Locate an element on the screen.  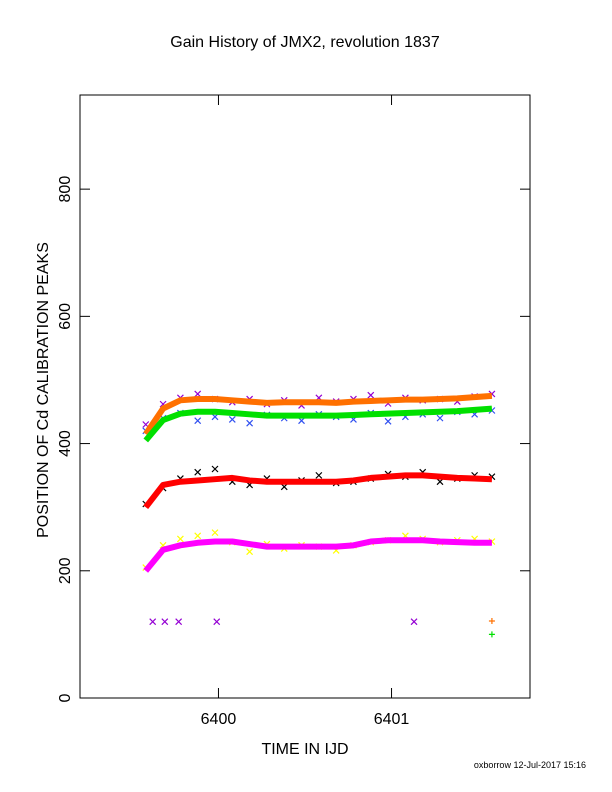
y-axis-label: POSITION OF Cd CALIBRATION PEAKS is located at coordinates (43, 390).